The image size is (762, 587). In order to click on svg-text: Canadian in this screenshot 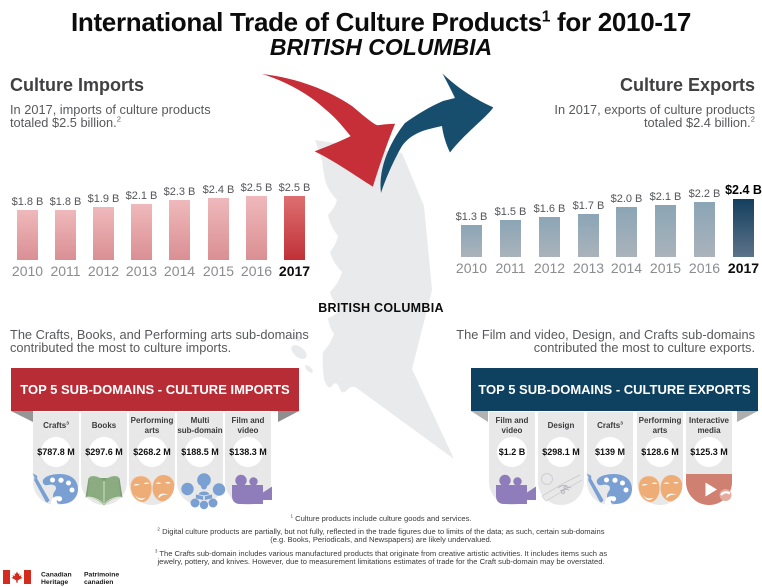, I will do `click(56, 575)`.